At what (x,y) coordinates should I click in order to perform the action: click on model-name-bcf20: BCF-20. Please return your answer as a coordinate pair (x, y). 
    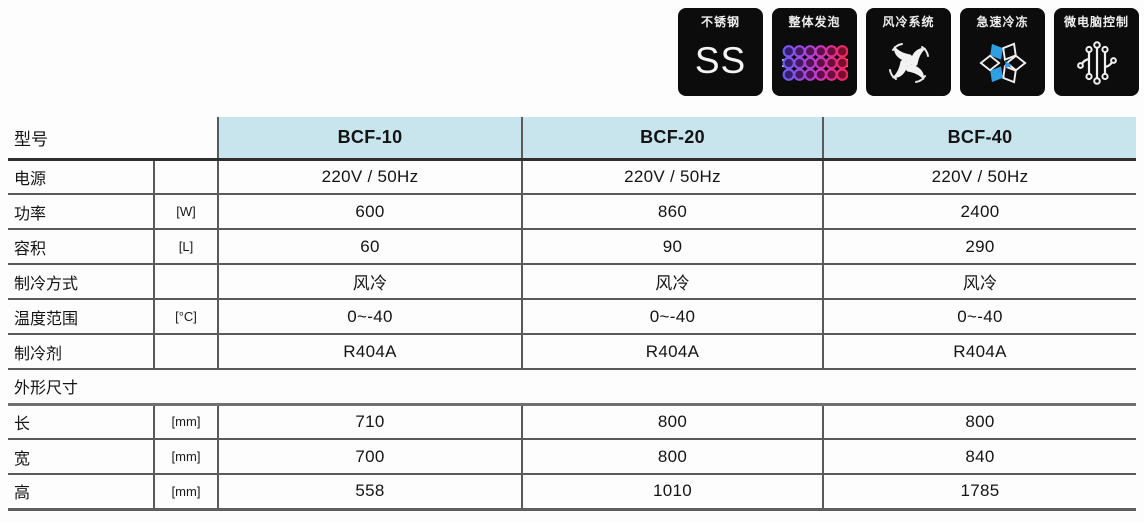
    Looking at the image, I should click on (672, 138).